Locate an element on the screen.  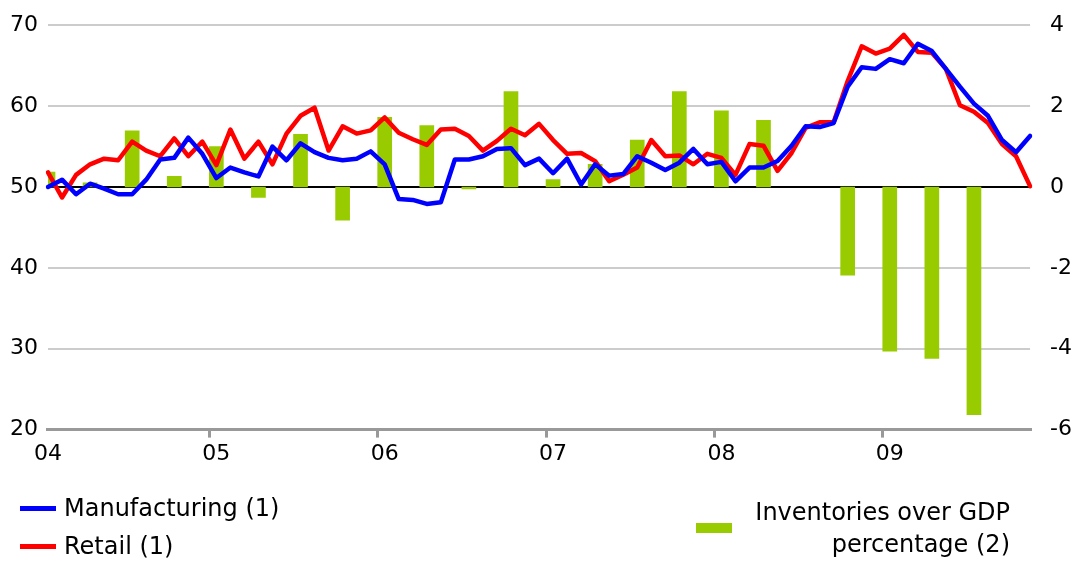
y2-tick-label: -4 is located at coordinates (1061, 347).